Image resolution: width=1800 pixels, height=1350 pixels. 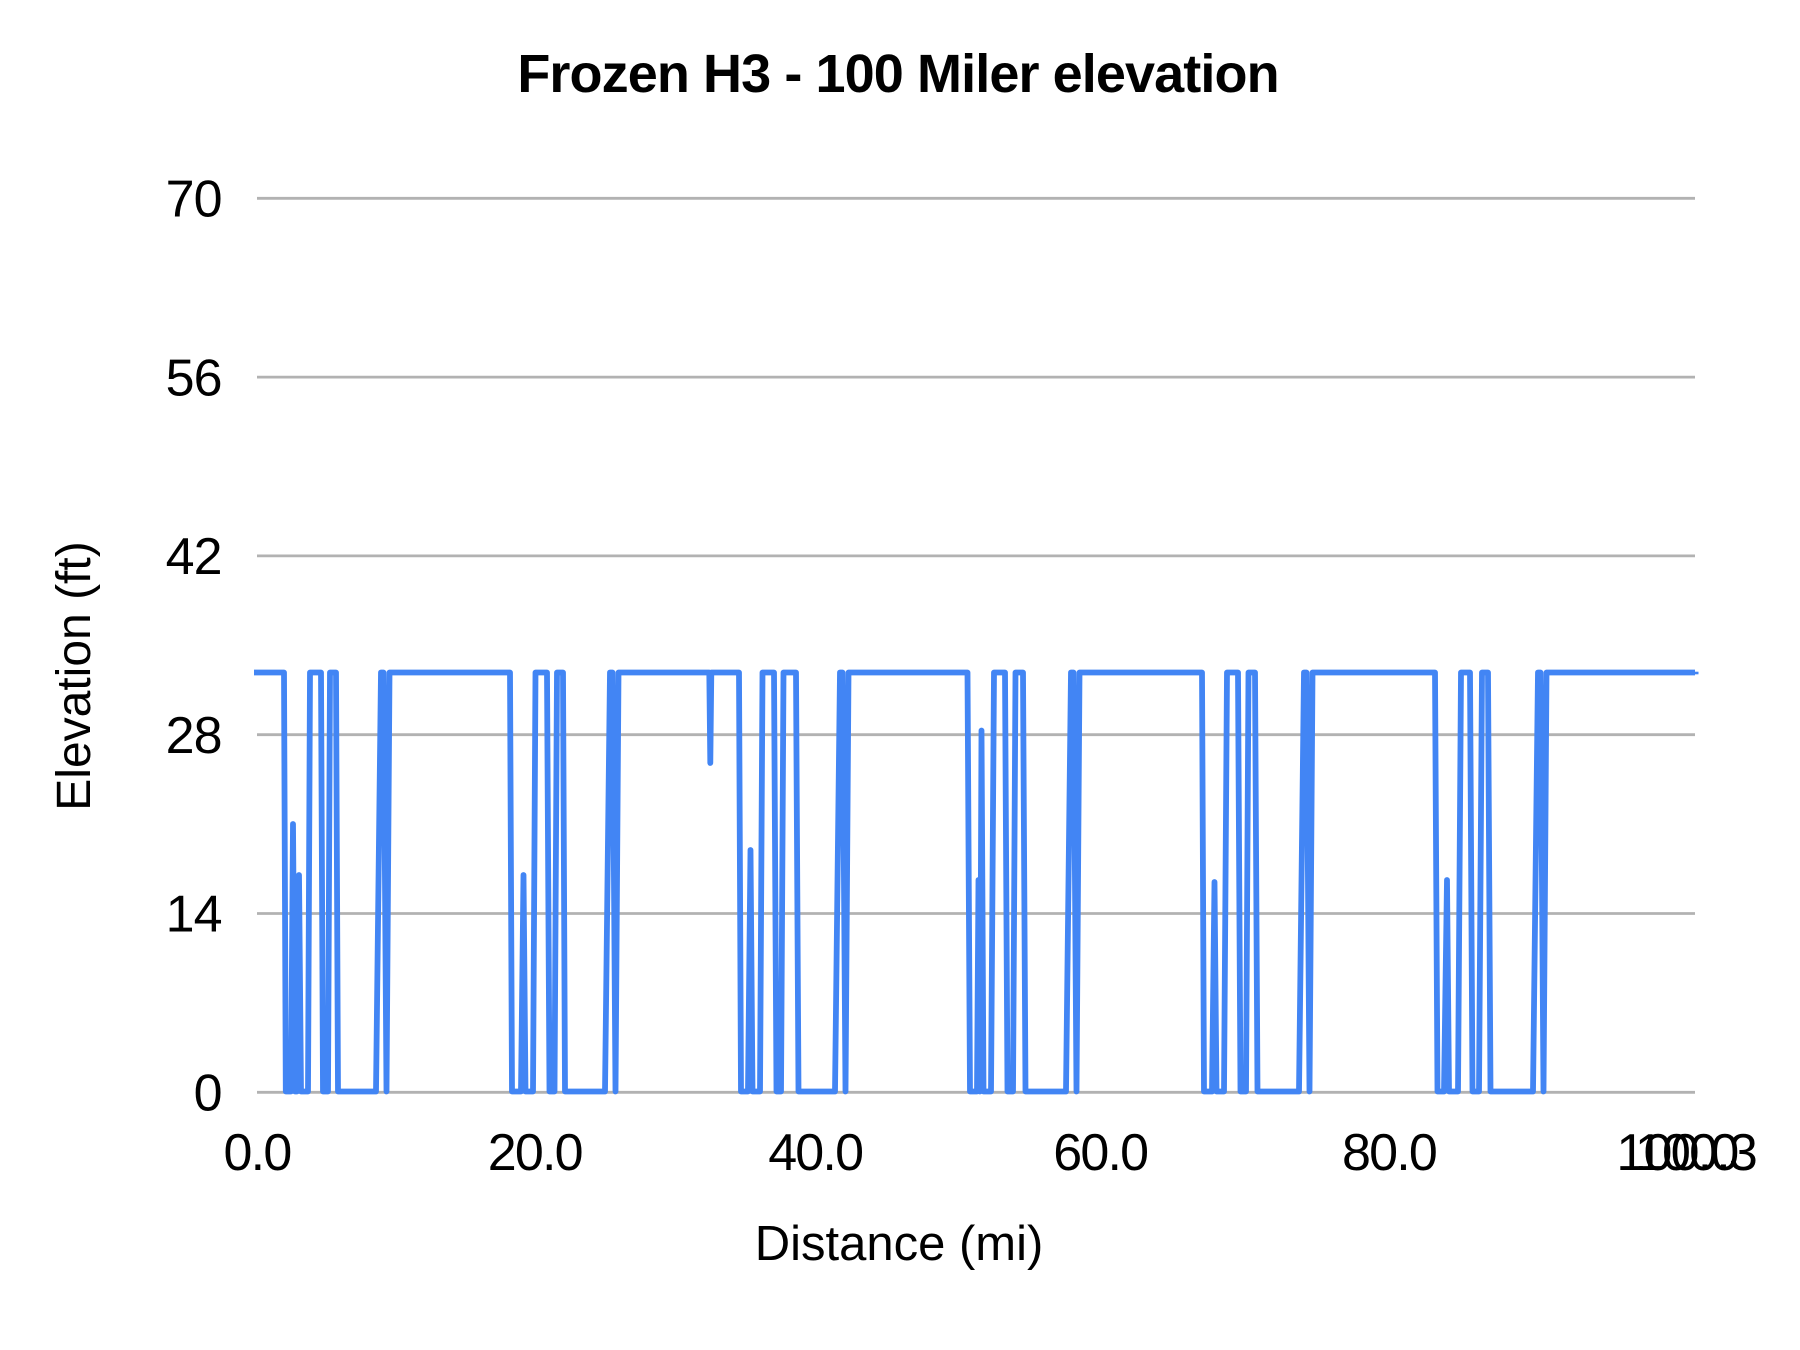 I want to click on svg-text: 0, so click(x=208, y=1094).